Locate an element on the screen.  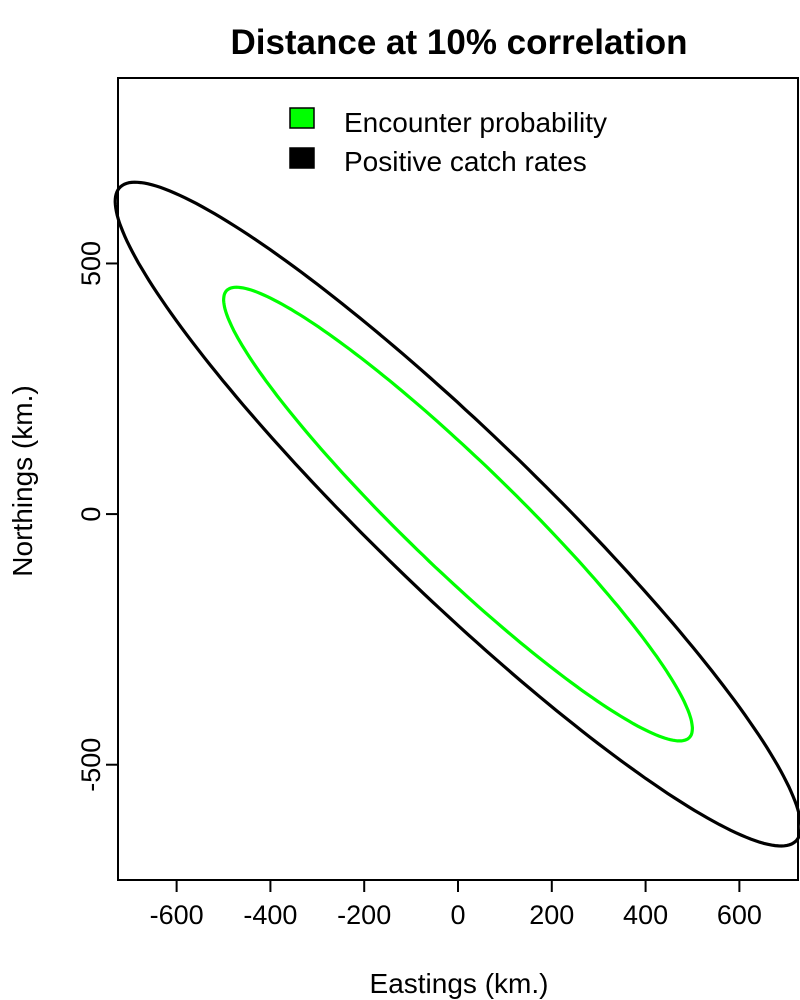
x-axis-label: Eastings (km.) is located at coordinates (459, 983).